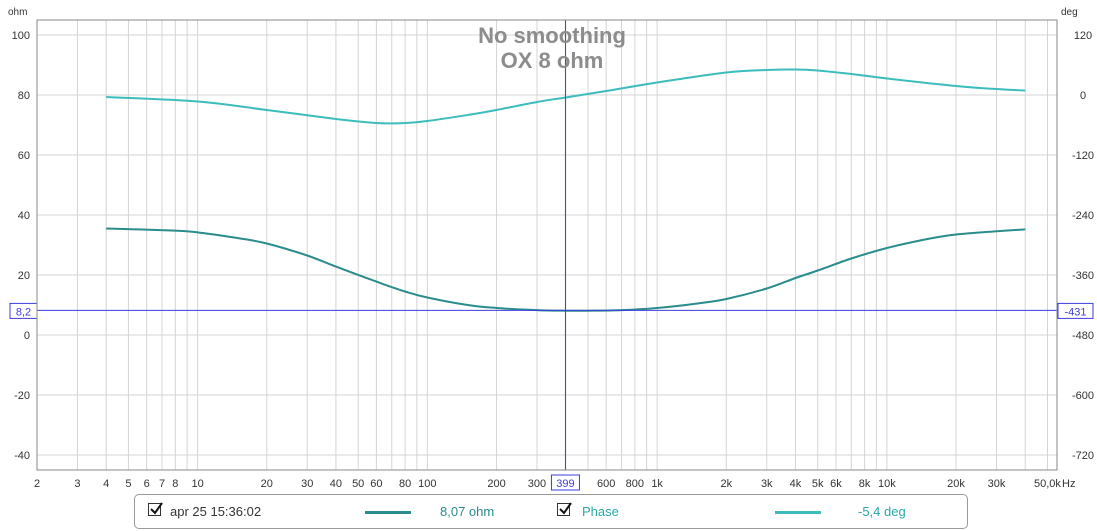 The image size is (1097, 531). Describe the element at coordinates (267, 484) in the screenshot. I see `x-tick-label: 20` at that location.